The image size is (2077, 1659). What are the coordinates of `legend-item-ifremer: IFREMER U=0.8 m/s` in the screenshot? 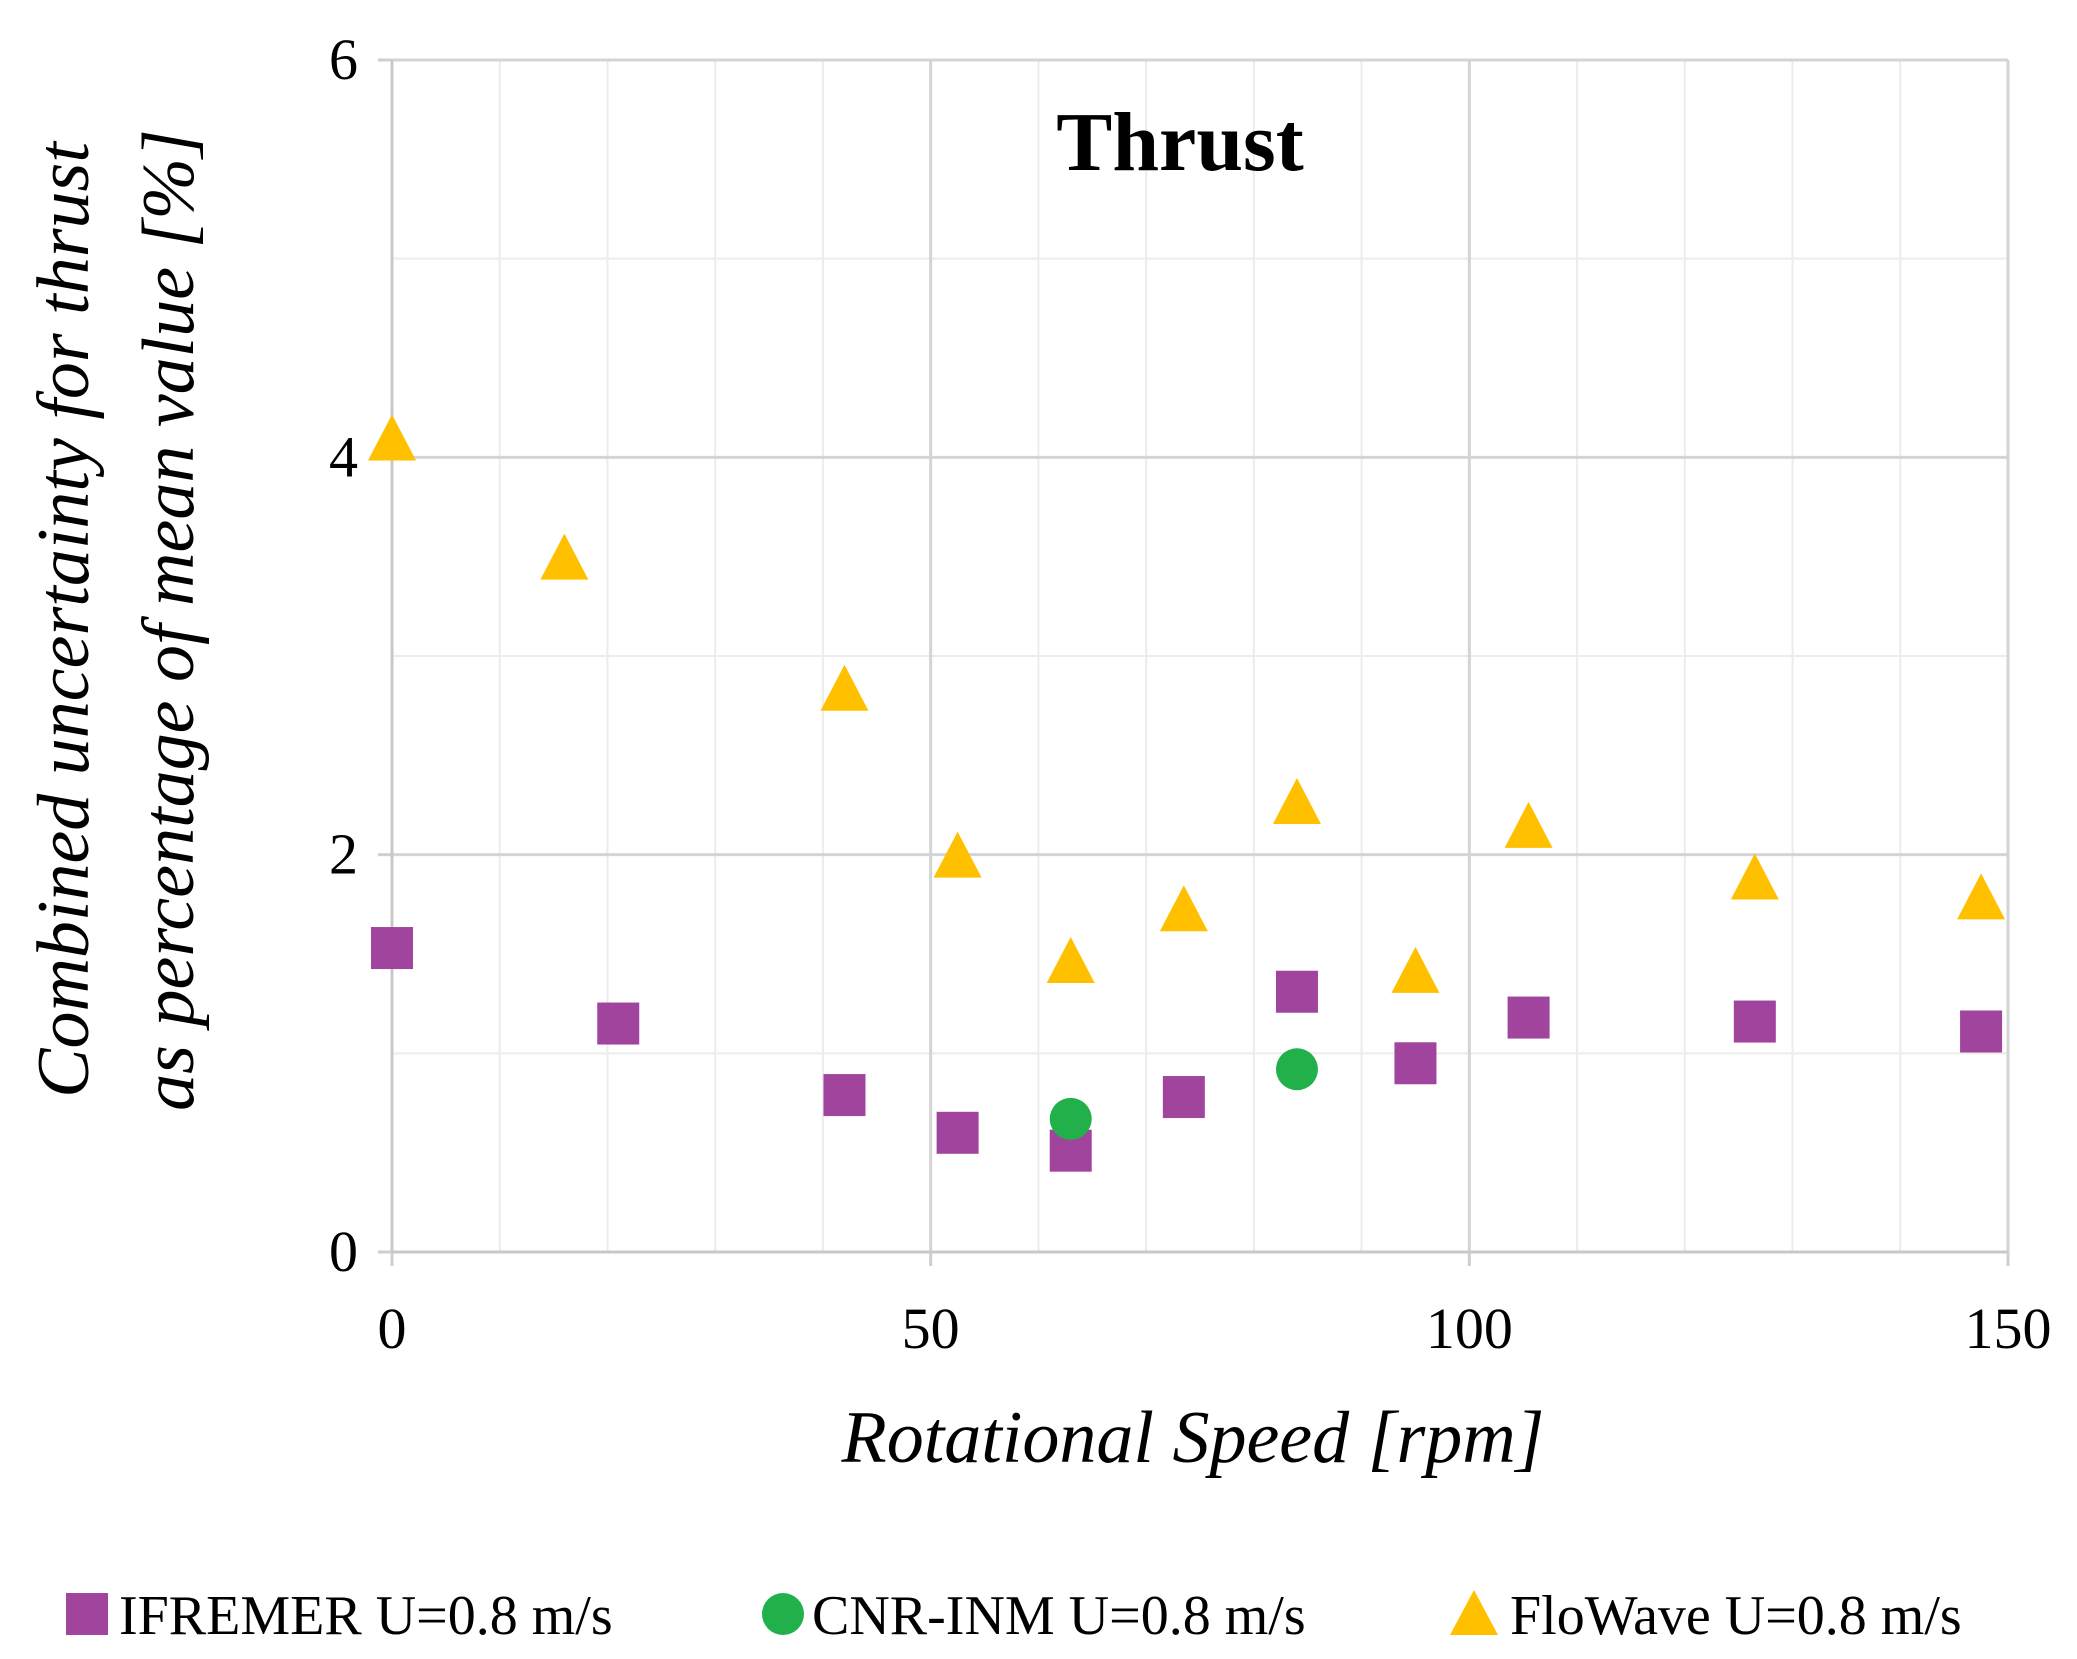 It's located at (339, 1616).